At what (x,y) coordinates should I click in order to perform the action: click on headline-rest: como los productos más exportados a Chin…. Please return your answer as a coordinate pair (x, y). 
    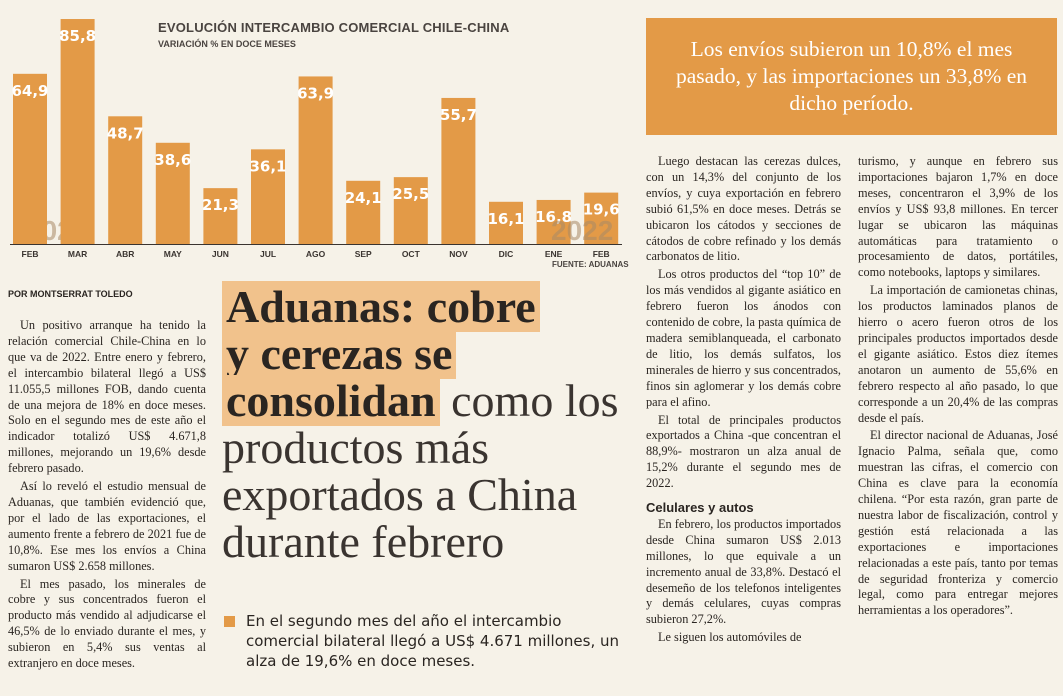
    Looking at the image, I should click on (420, 471).